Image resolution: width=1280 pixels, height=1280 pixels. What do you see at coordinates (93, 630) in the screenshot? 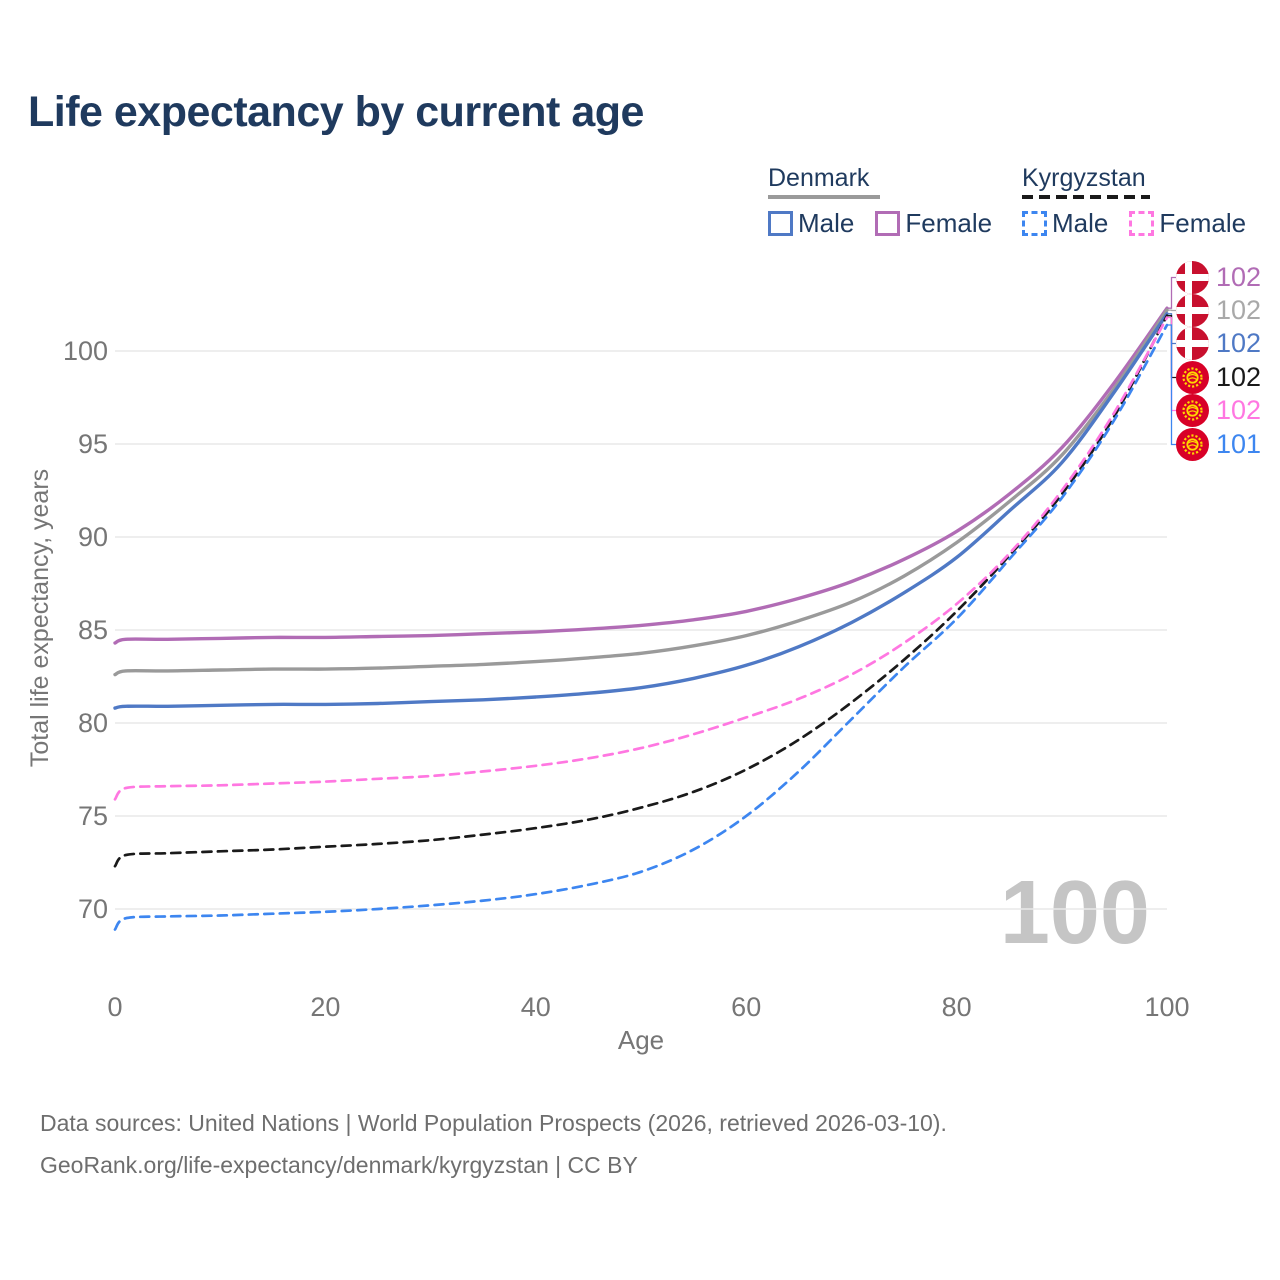
I see `y-tick-label: 85` at bounding box center [93, 630].